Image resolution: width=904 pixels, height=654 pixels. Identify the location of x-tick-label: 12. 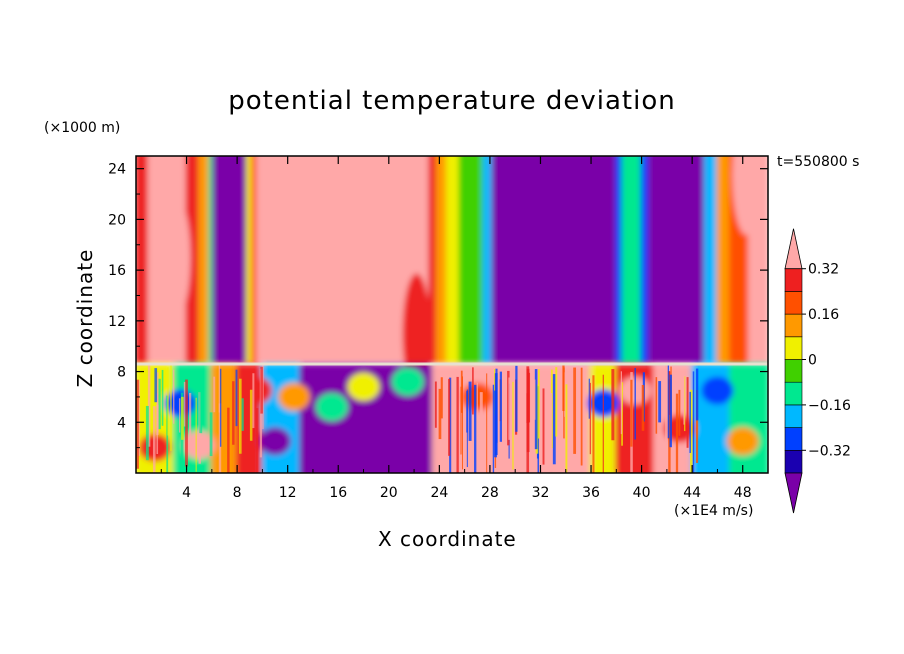
(288, 493).